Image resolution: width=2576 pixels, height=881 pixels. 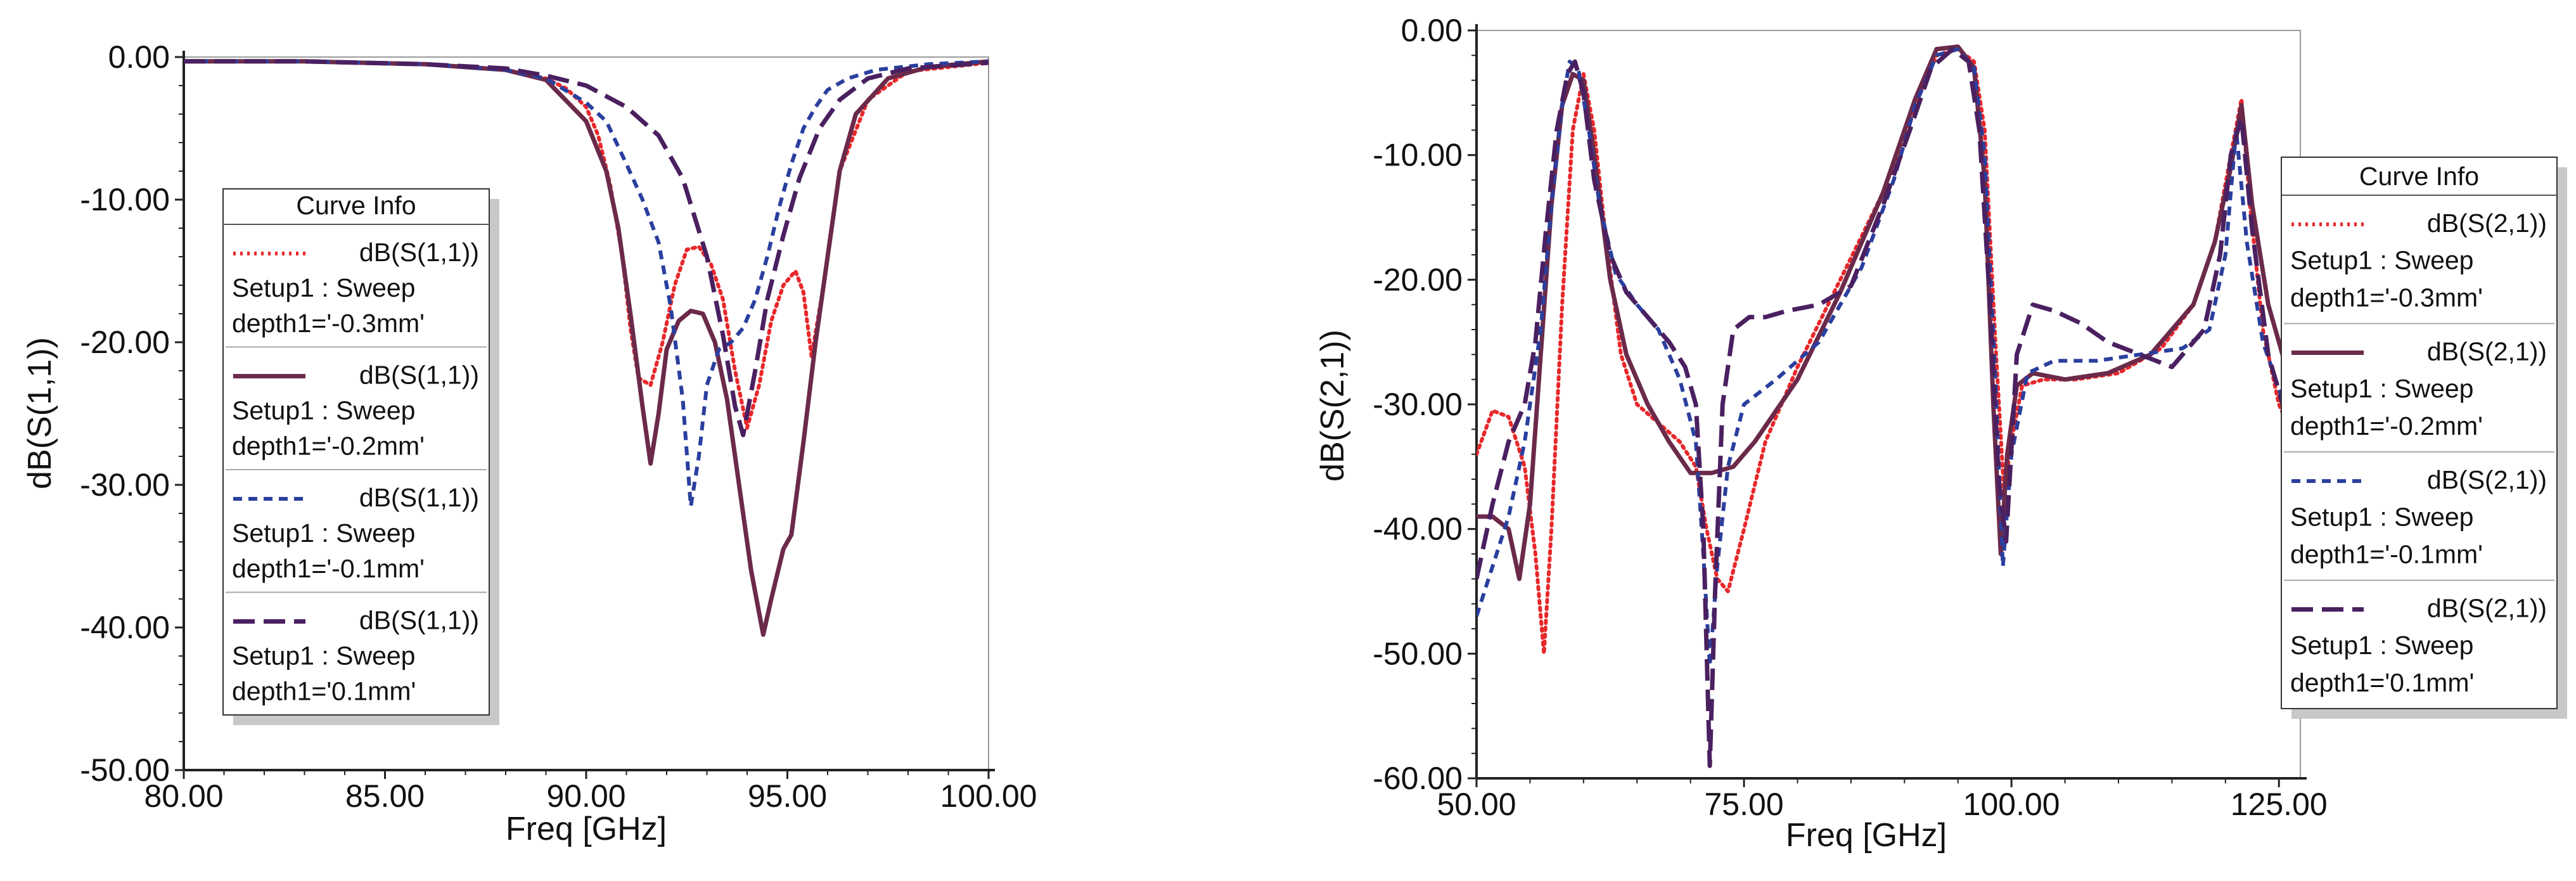 What do you see at coordinates (1332, 406) in the screenshot?
I see `y-axis-title: dB(S(2,1))` at bounding box center [1332, 406].